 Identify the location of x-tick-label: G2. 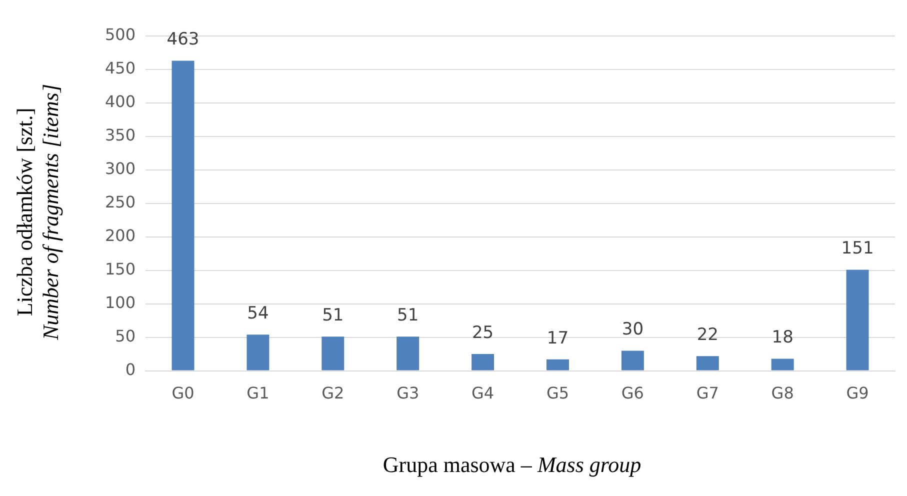
(333, 393).